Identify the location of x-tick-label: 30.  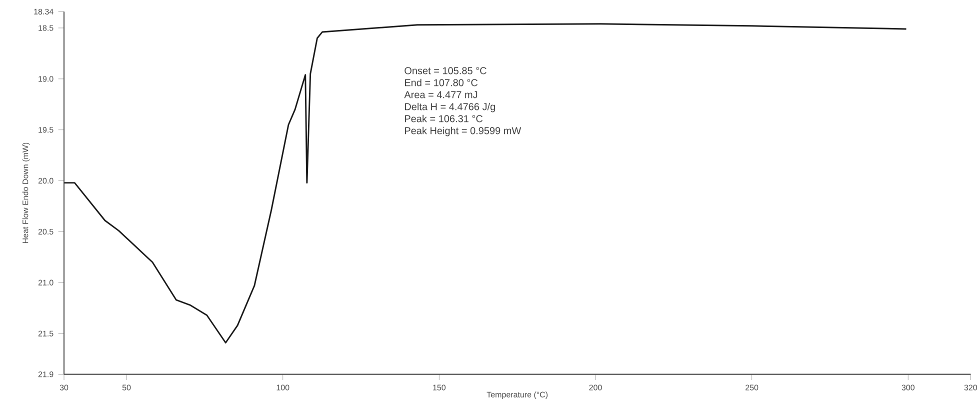
(64, 387).